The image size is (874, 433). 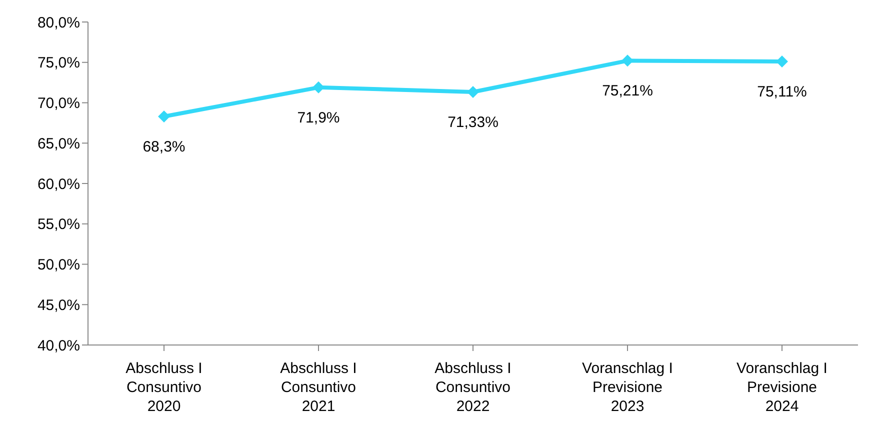 I want to click on x-tick-label: Voranschlag I Previsione 2023, so click(x=627, y=387).